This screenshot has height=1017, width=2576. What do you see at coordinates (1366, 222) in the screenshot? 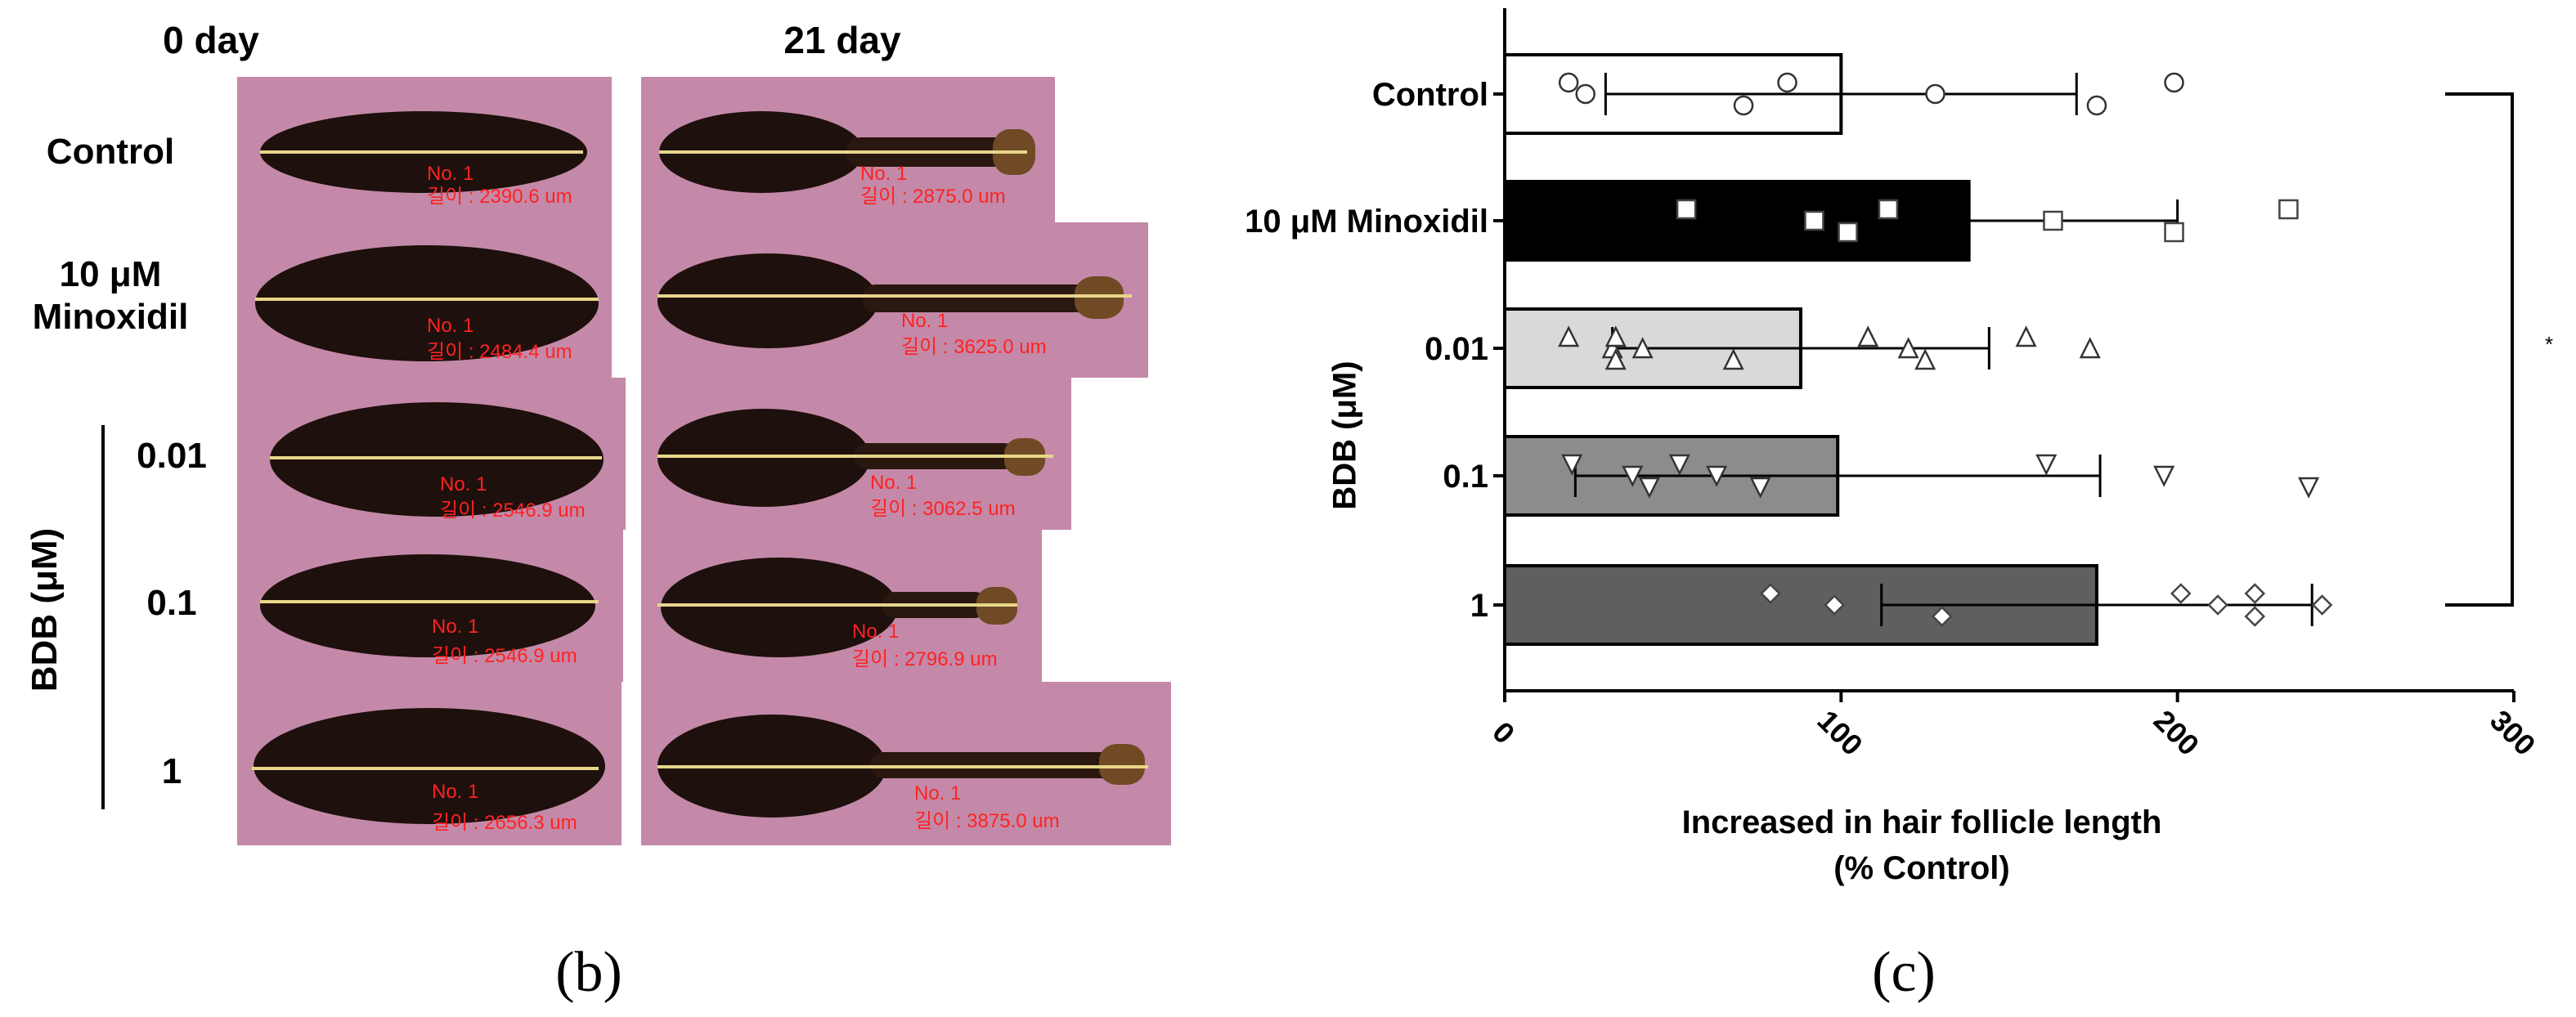
I see `category-label: 10 μM Minoxidil` at bounding box center [1366, 222].